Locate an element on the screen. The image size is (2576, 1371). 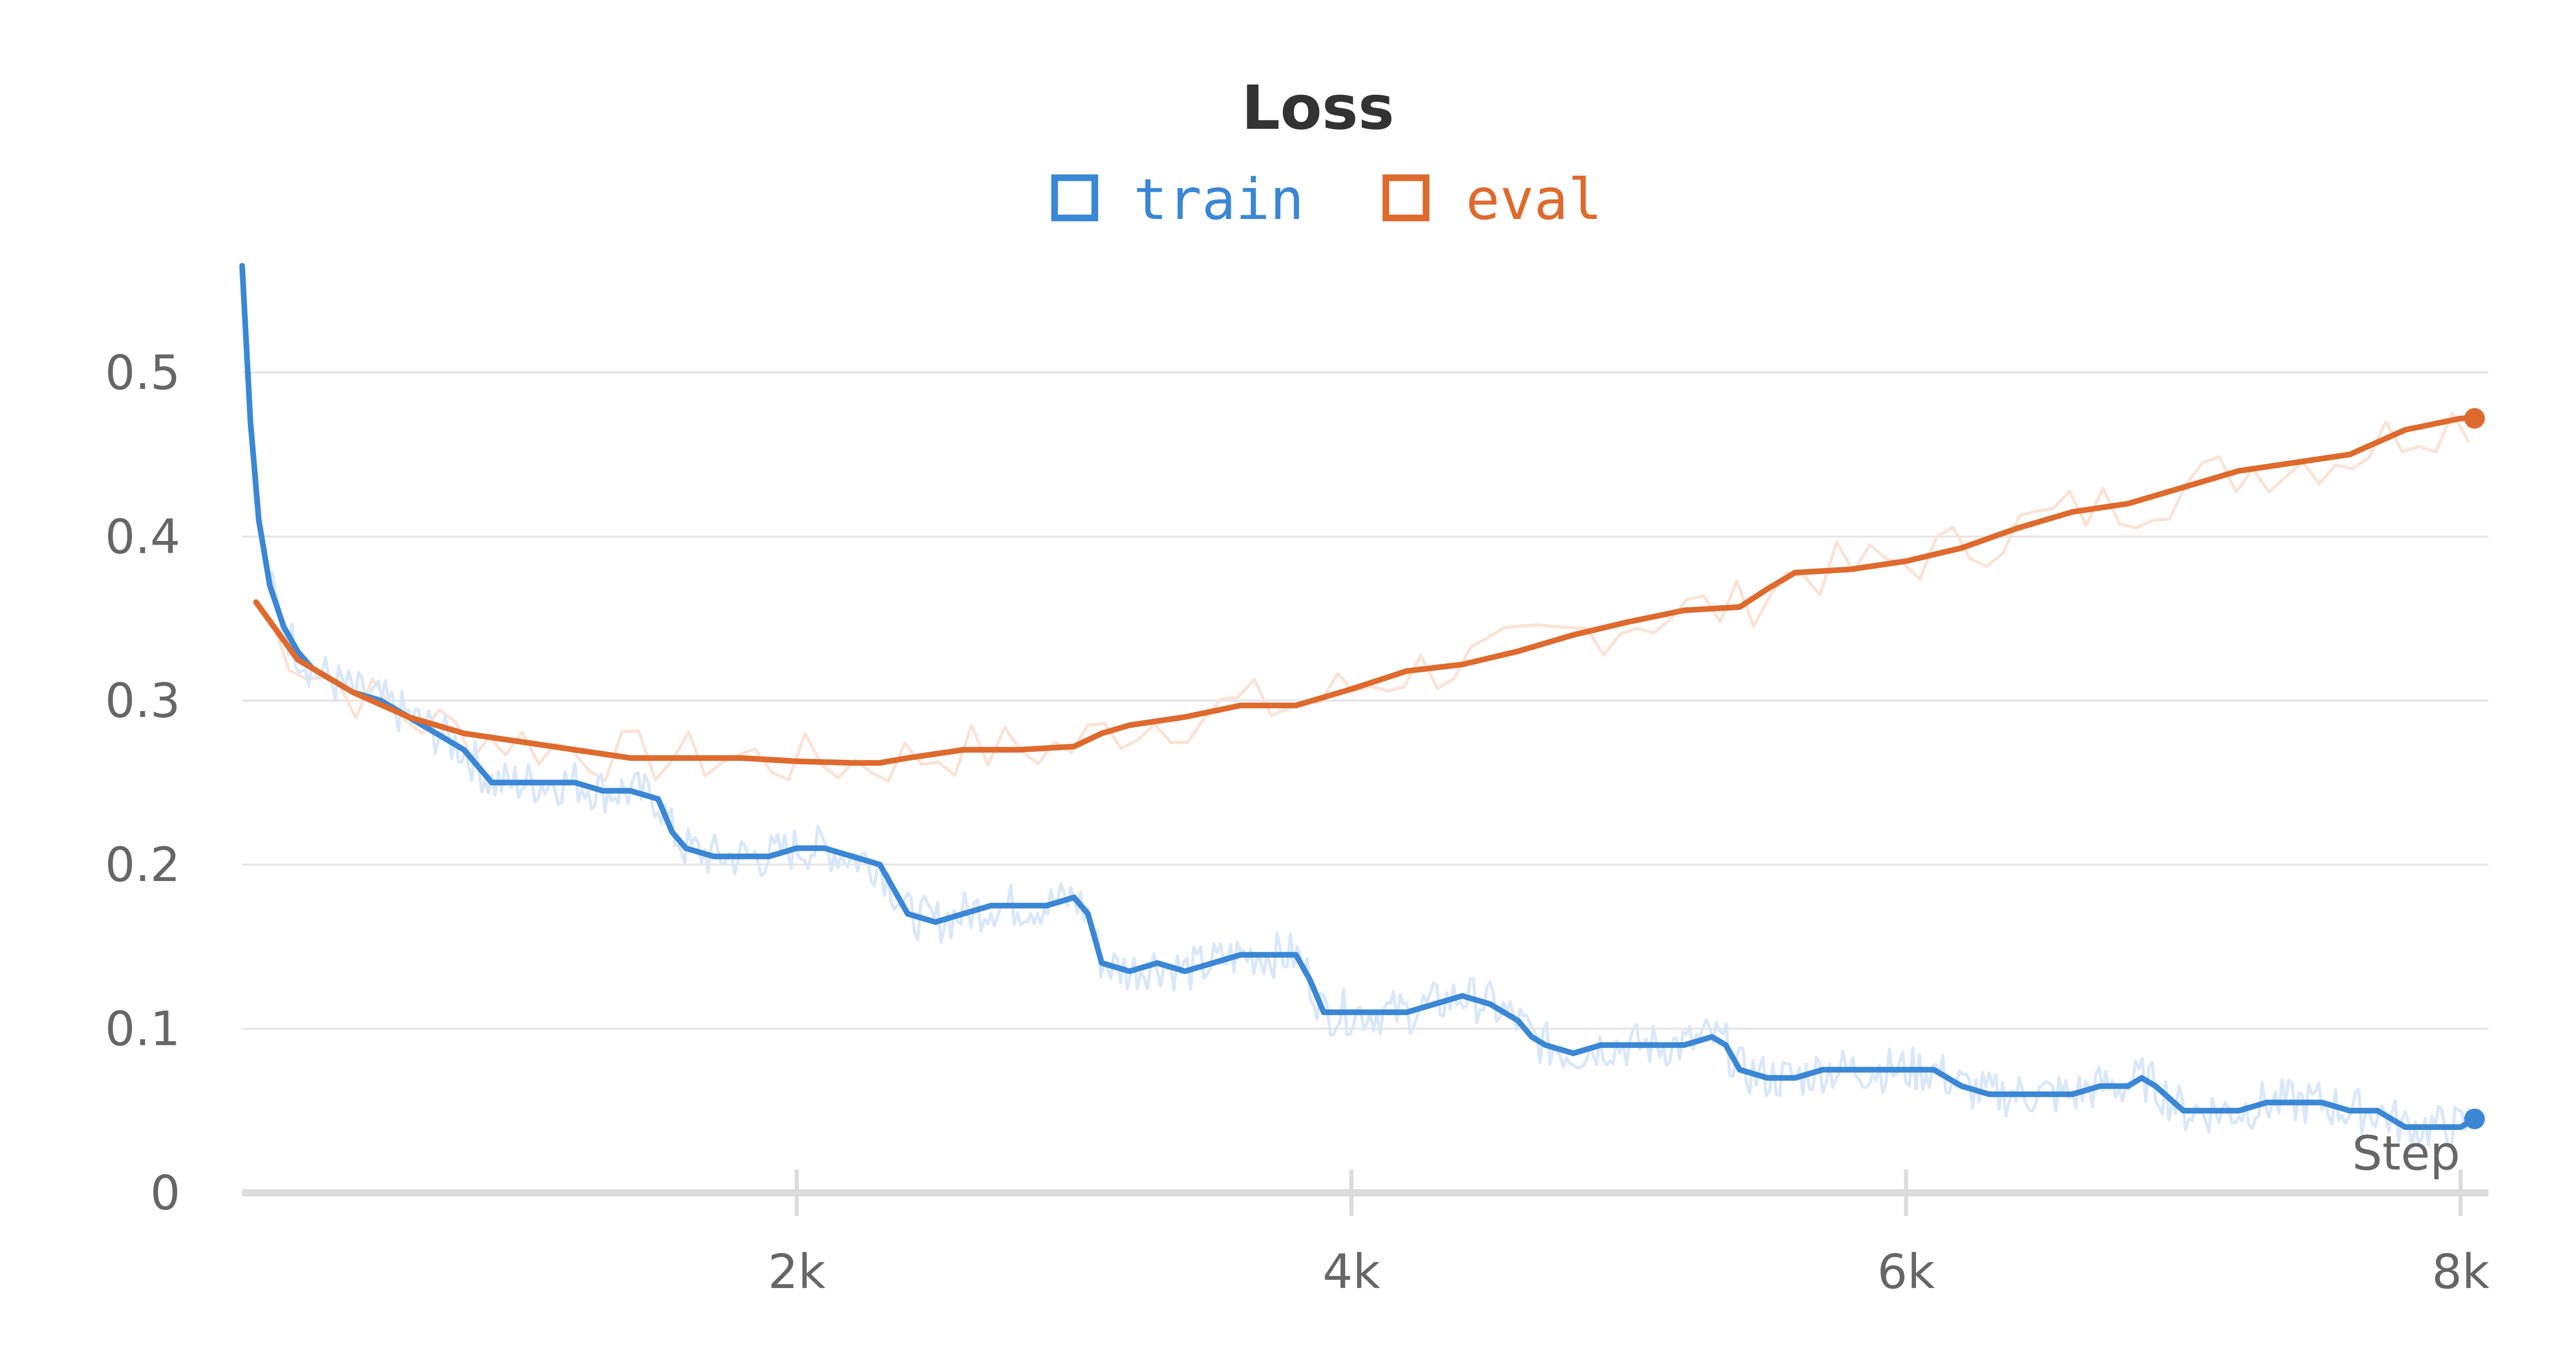
x-tick-label: 6k is located at coordinates (1906, 1271).